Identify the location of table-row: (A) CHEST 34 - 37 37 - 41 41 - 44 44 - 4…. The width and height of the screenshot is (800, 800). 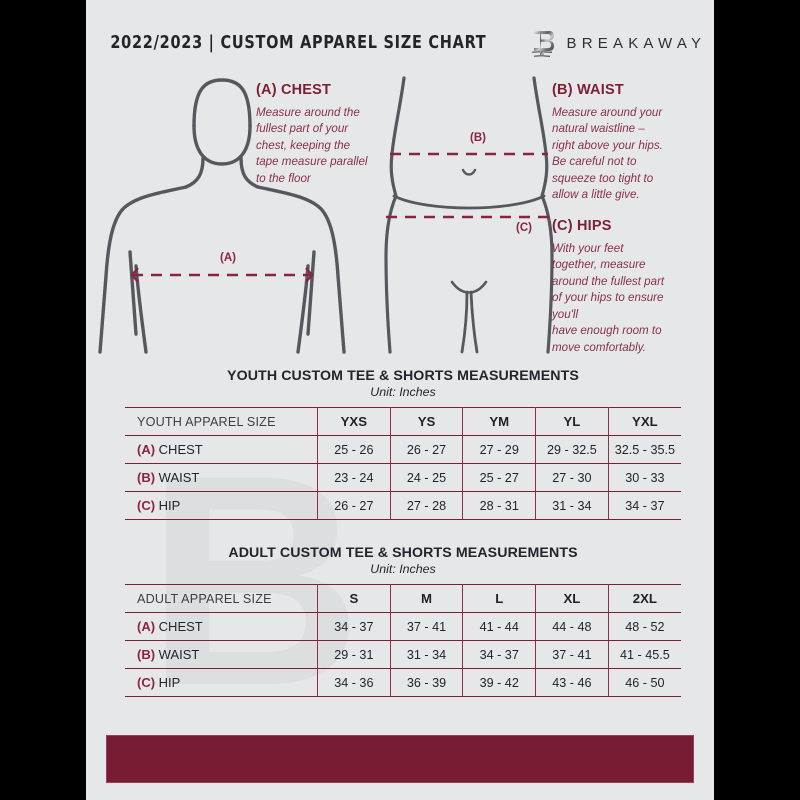
(403, 626).